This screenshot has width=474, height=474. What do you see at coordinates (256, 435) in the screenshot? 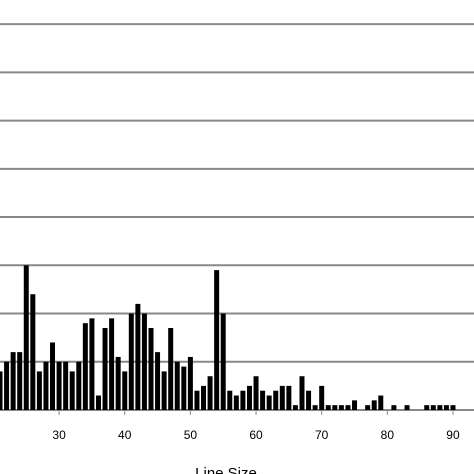
I see `x-tick-label: 60` at bounding box center [256, 435].